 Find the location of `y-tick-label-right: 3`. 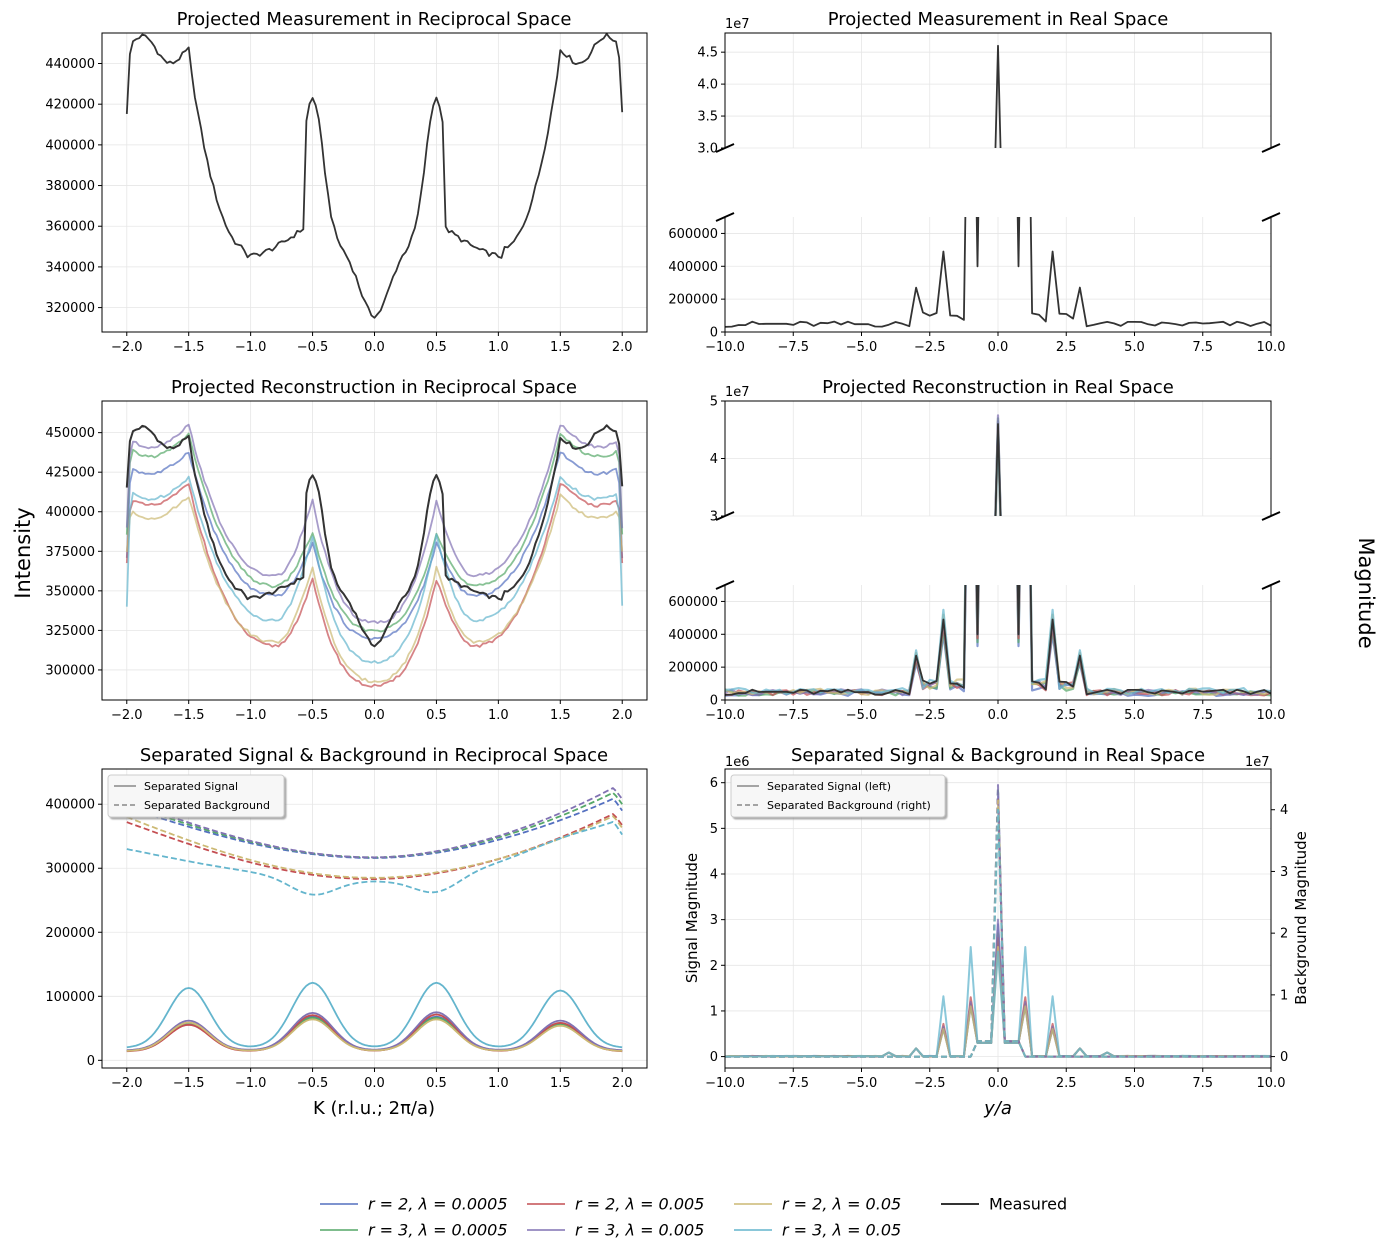

y-tick-label-right: 3 is located at coordinates (1284, 872).